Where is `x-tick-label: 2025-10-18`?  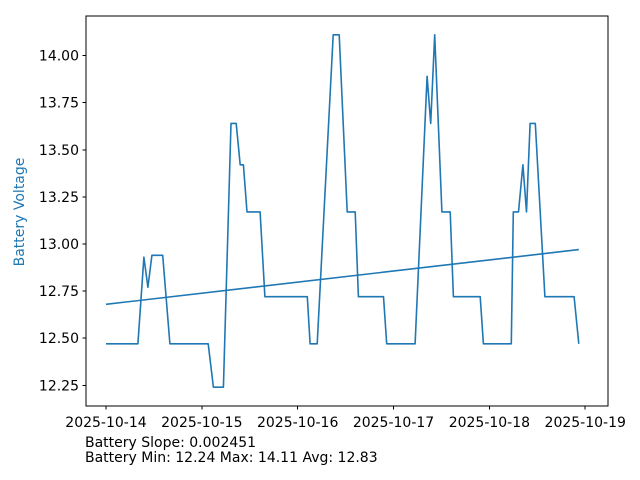 x-tick-label: 2025-10-18 is located at coordinates (489, 423).